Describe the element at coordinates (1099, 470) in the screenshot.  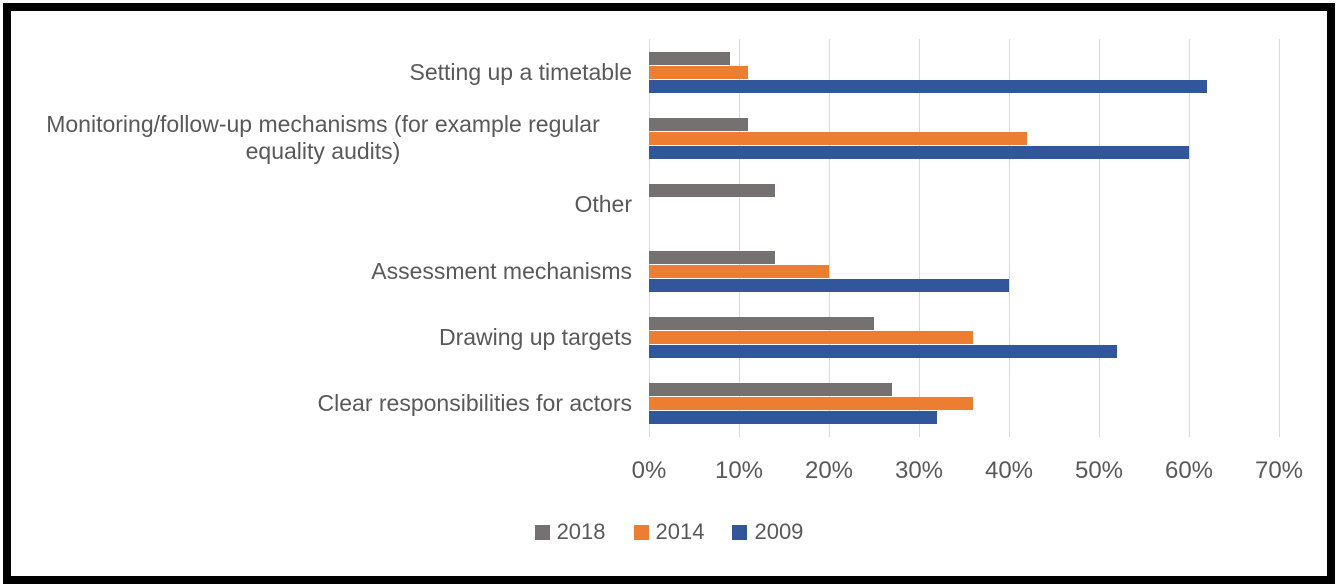
I see `x-tick-label: 50%` at that location.